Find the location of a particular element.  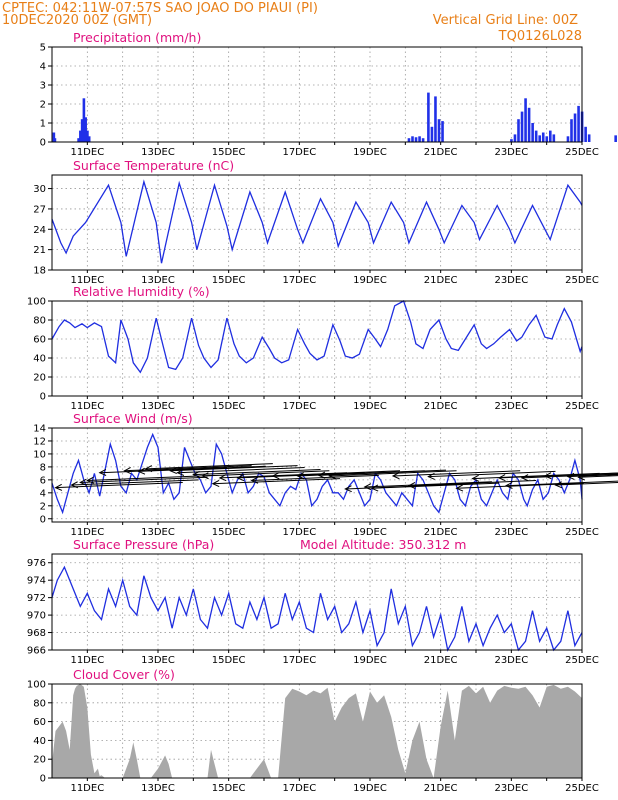

panel-title: Surface Temperature (nC) is located at coordinates (153, 165).